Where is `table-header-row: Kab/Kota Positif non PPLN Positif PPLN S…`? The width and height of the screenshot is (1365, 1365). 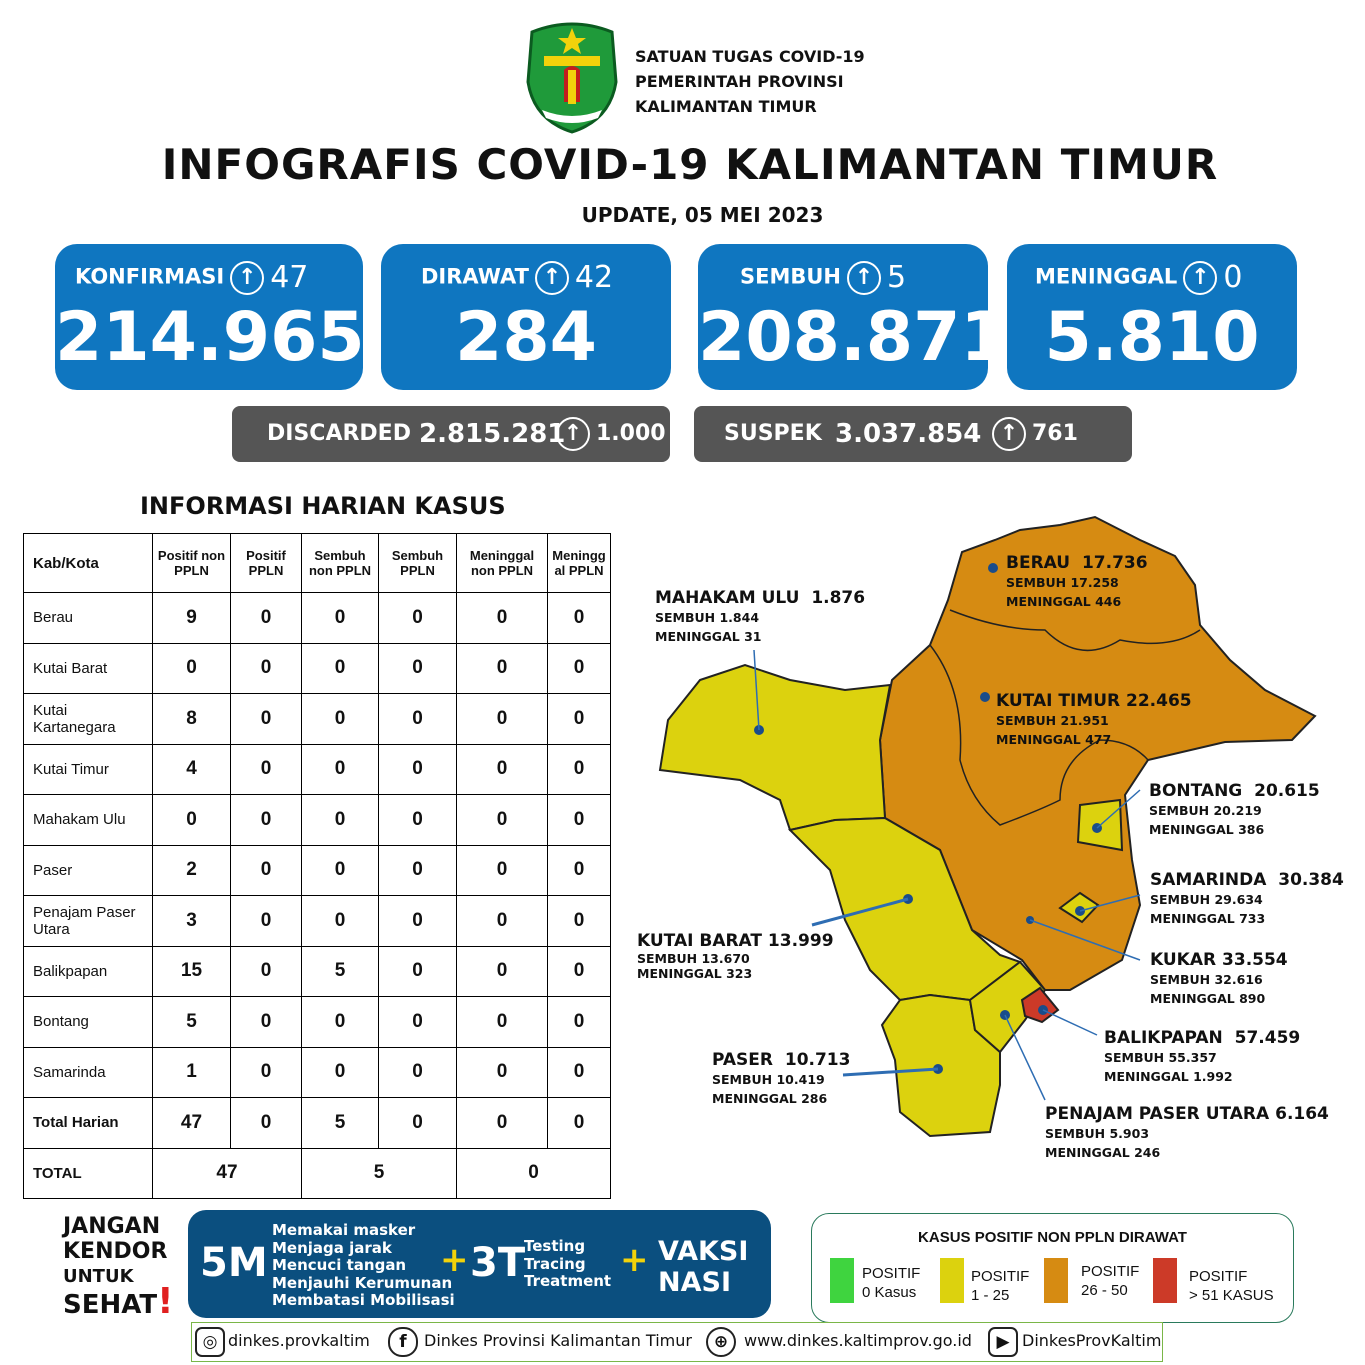
table-header-row: Kab/Kota Positif non PPLN Positif PPLN S… is located at coordinates (317, 563).